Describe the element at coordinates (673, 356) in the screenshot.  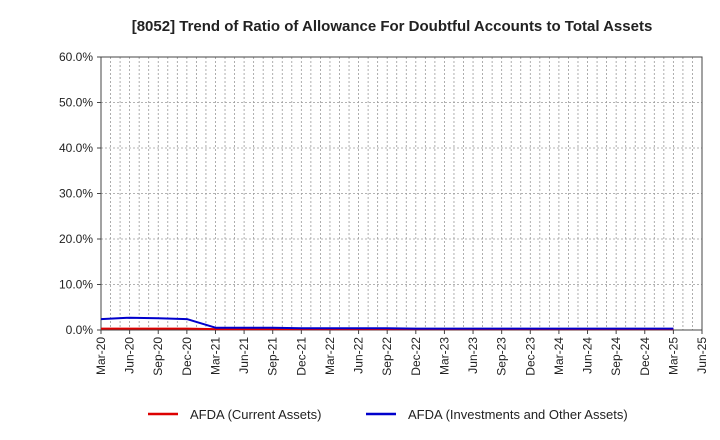
I see `x-tick-label: Mar-25` at that location.